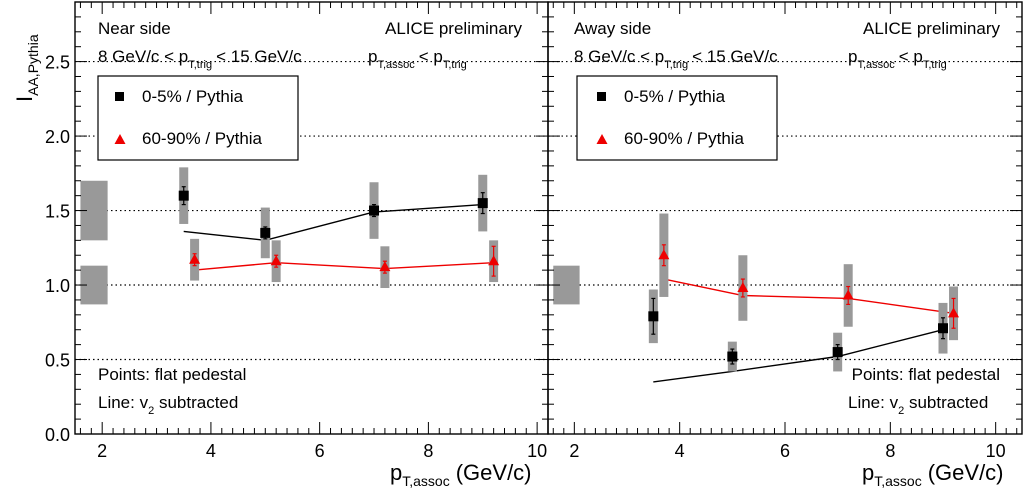 Image resolution: width=1027 pixels, height=495 pixels. Describe the element at coordinates (94, 242) in the screenshot. I see `normalization-boxes` at that location.